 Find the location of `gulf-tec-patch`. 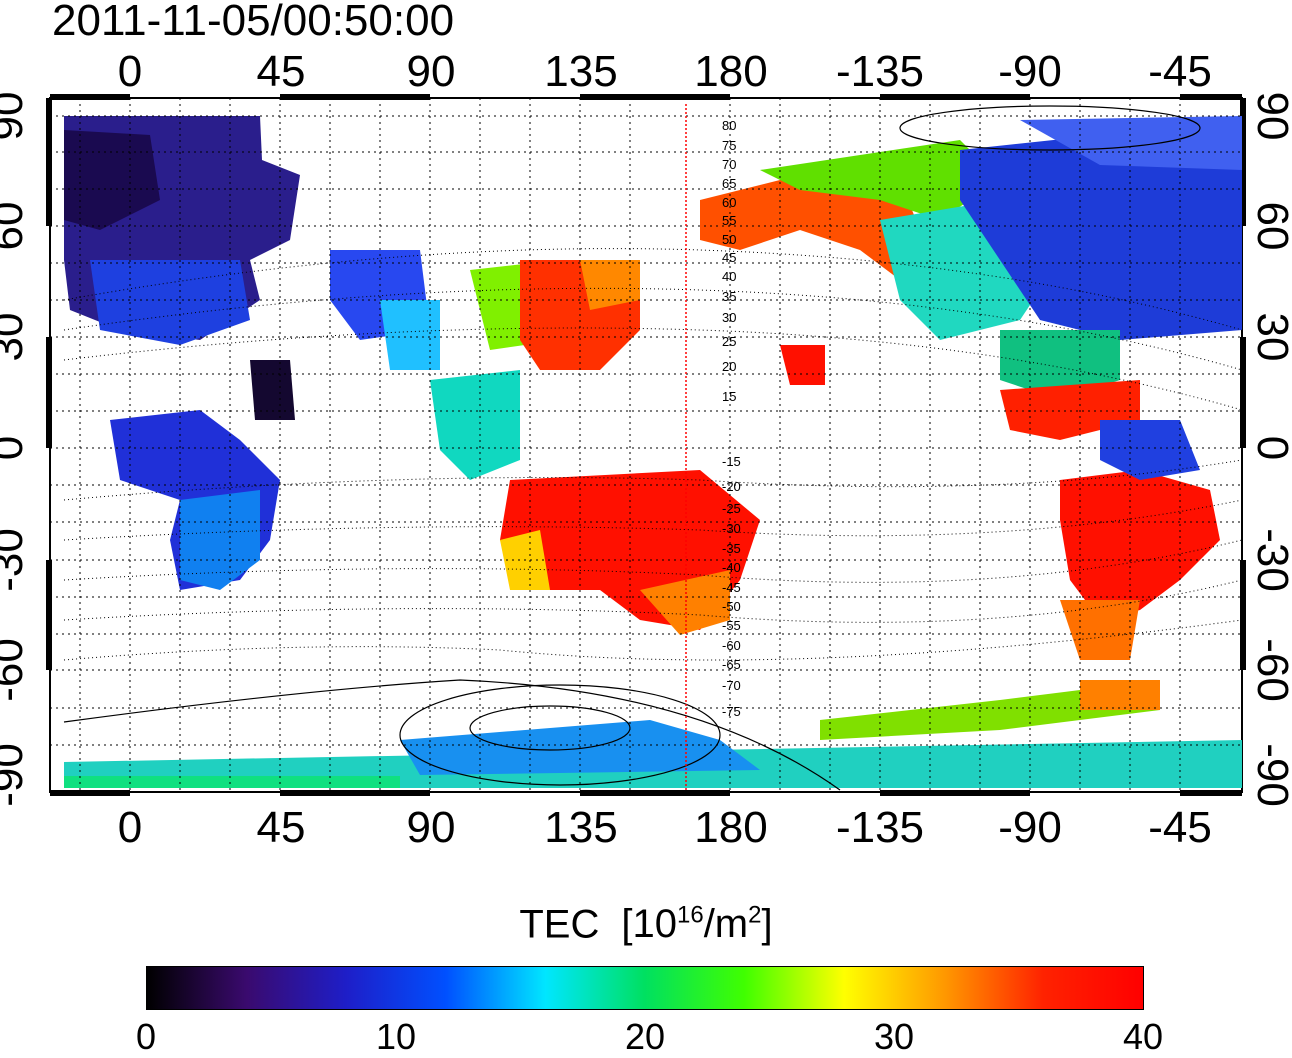

gulf-tec-patch is located at coordinates (1060, 365).